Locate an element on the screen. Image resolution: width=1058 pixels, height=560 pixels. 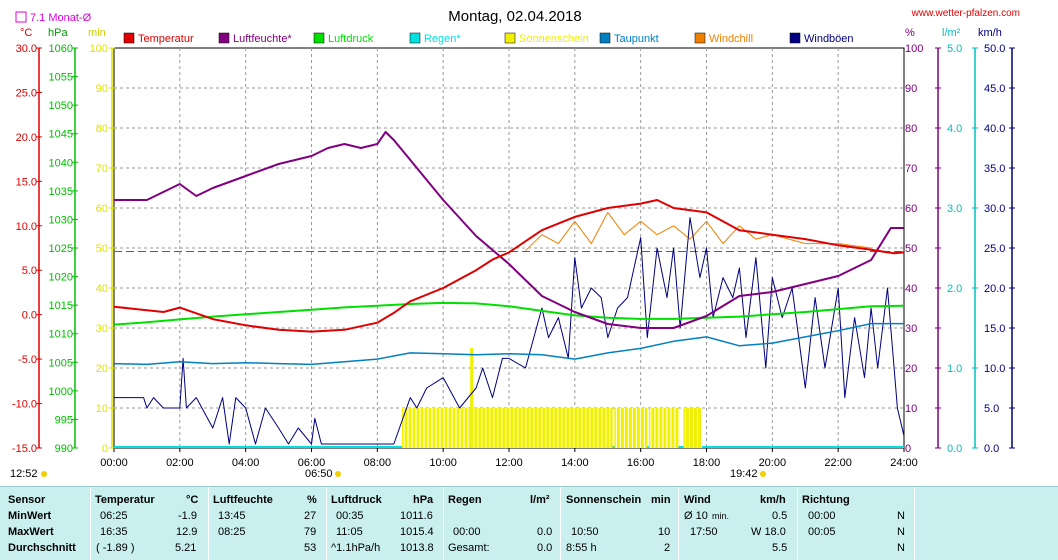
unit-pct: % is located at coordinates (910, 33).